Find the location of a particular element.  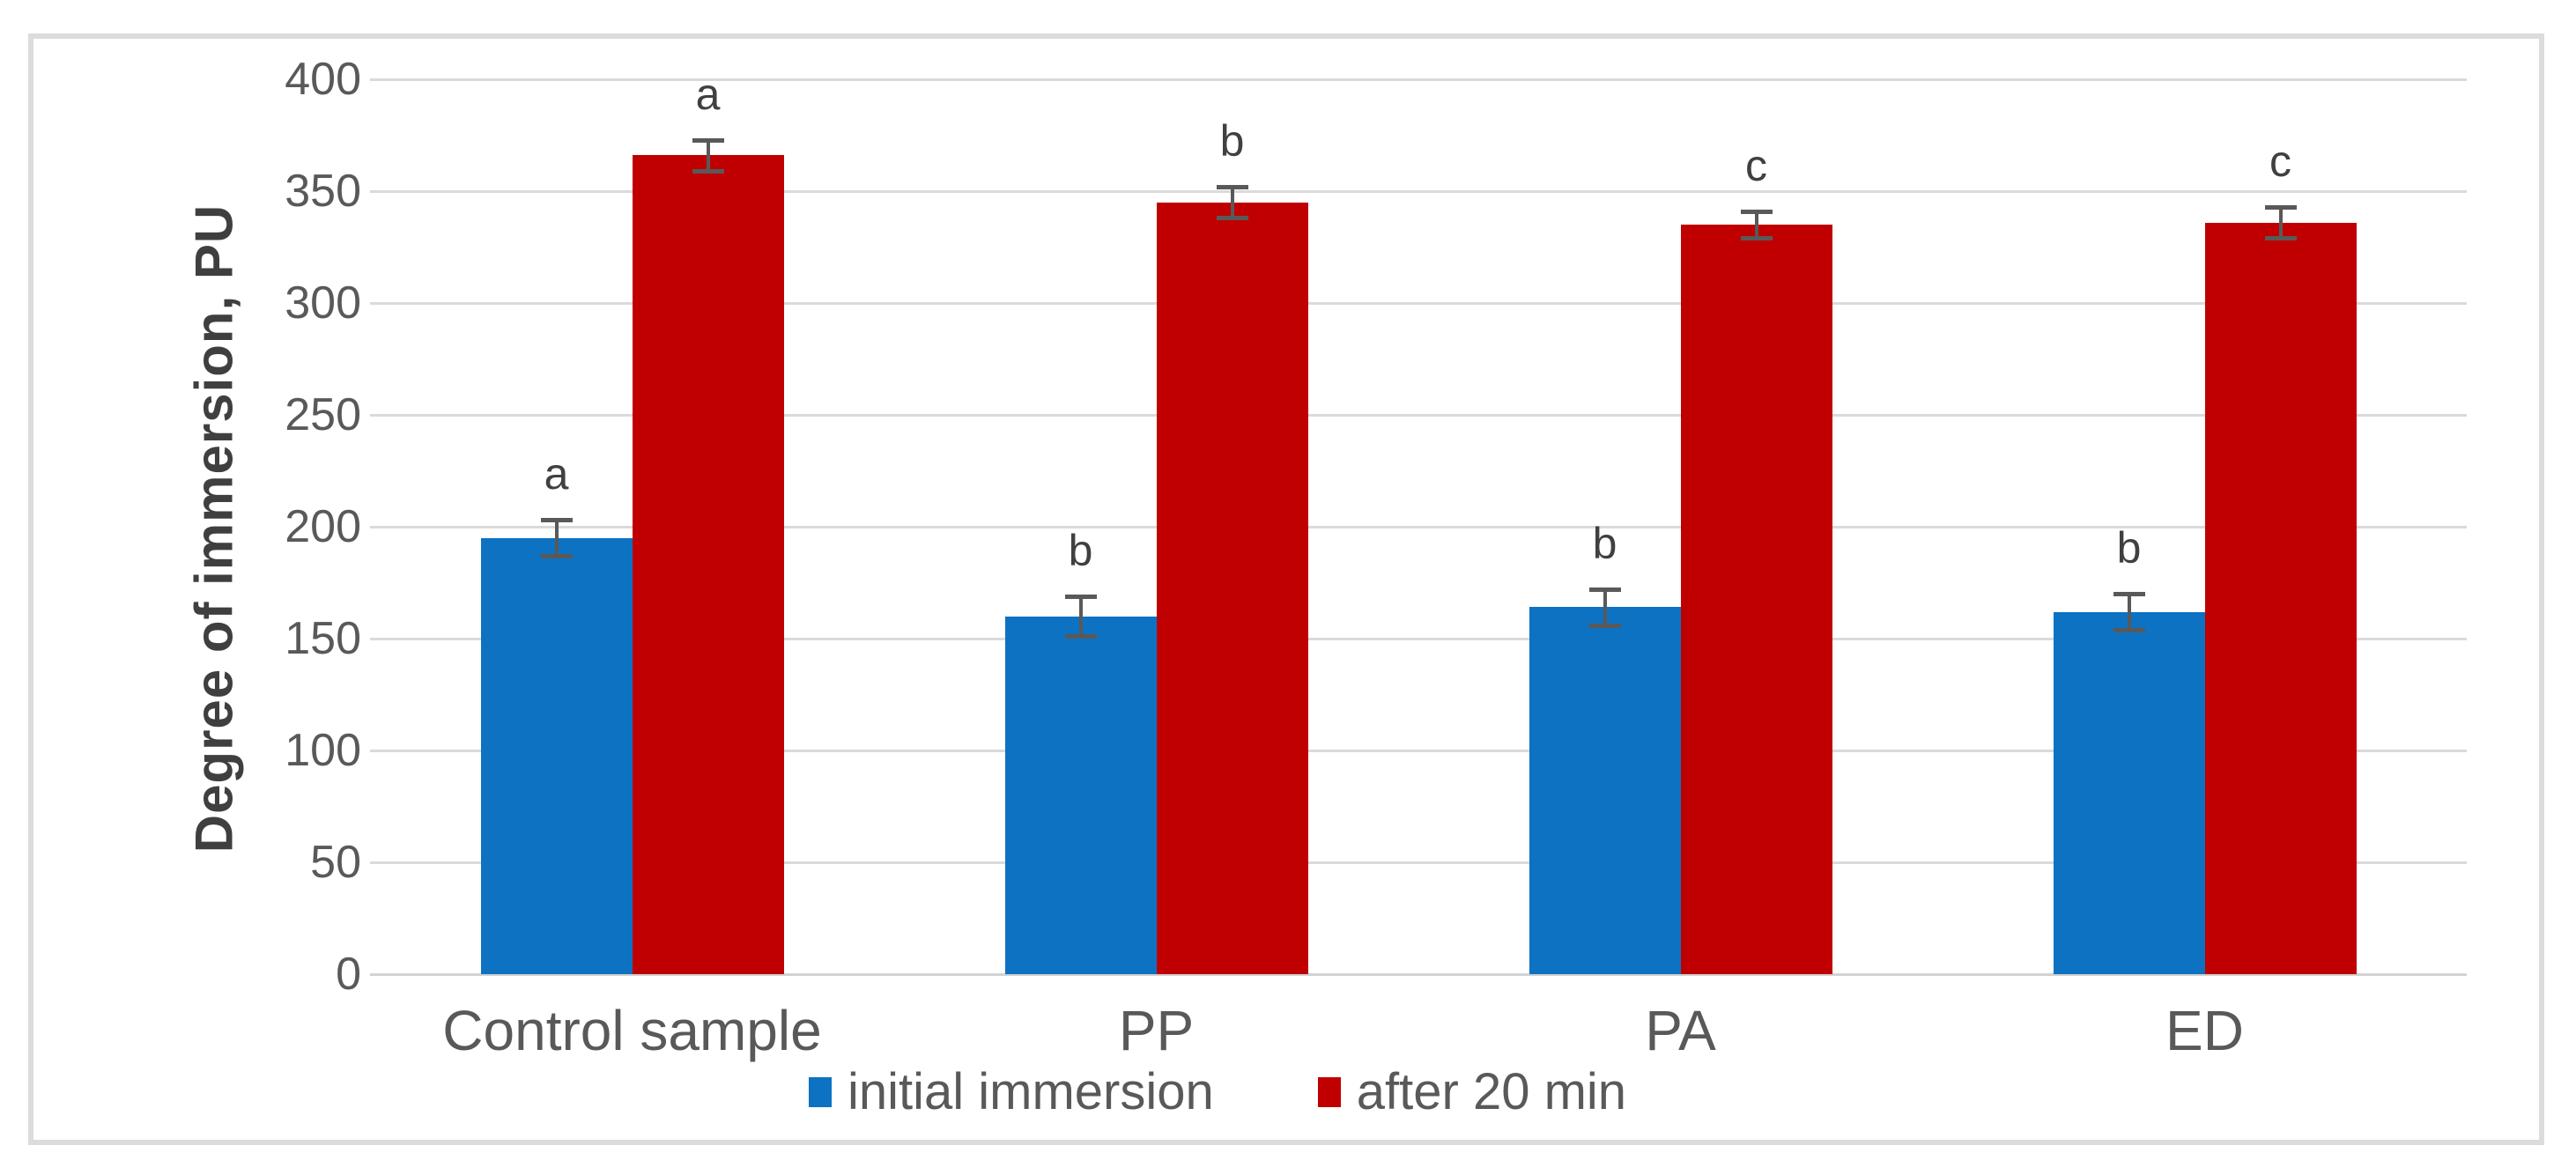

legend: initial immersion after 20 min is located at coordinates (1218, 1092).